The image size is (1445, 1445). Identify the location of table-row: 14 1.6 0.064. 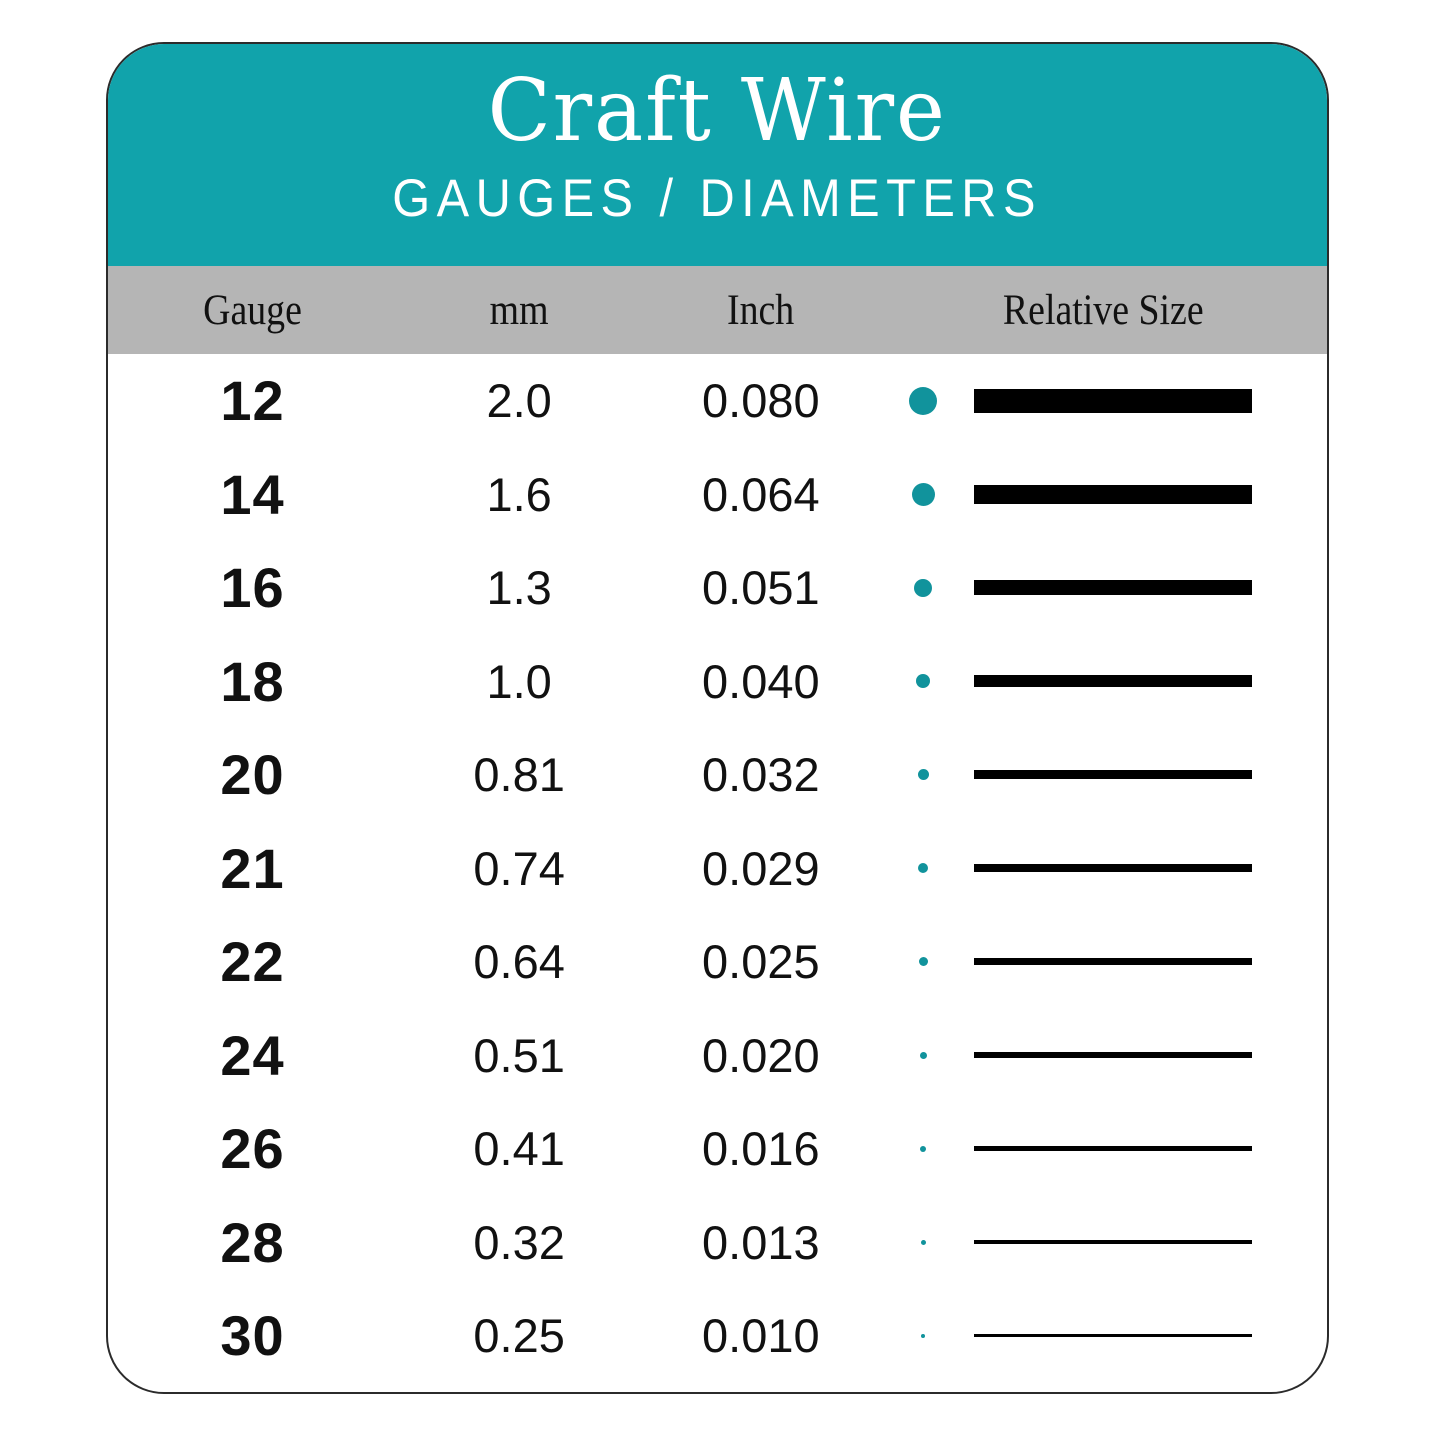
(717, 495).